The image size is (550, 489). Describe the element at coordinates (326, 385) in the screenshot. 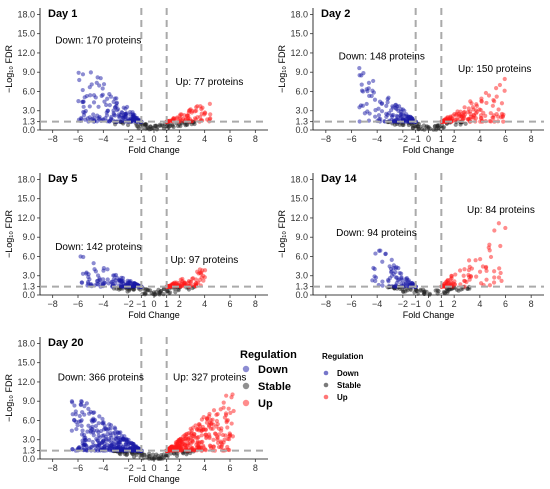

I see `legend-key-stable` at that location.